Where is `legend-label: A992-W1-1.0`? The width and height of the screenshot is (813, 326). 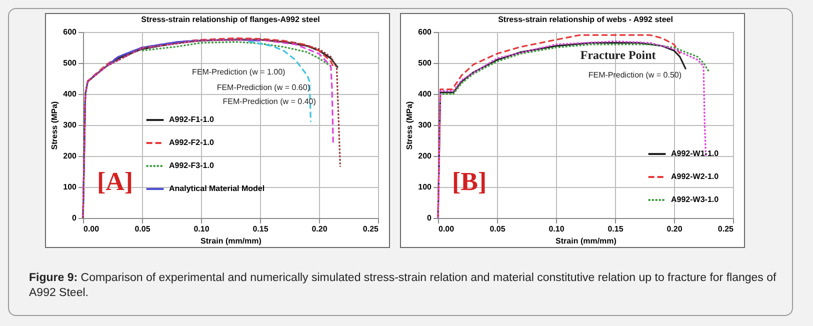 legend-label: A992-W1-1.0 is located at coordinates (695, 153).